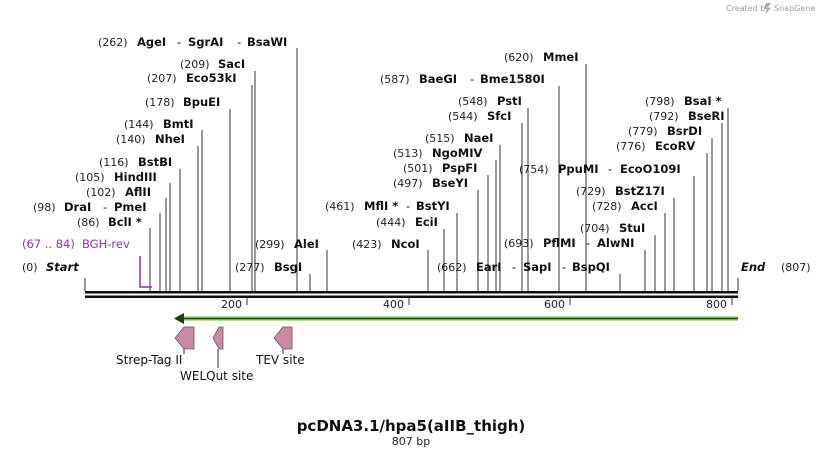  I want to click on primer-range: (67 .. 84), so click(48, 244).